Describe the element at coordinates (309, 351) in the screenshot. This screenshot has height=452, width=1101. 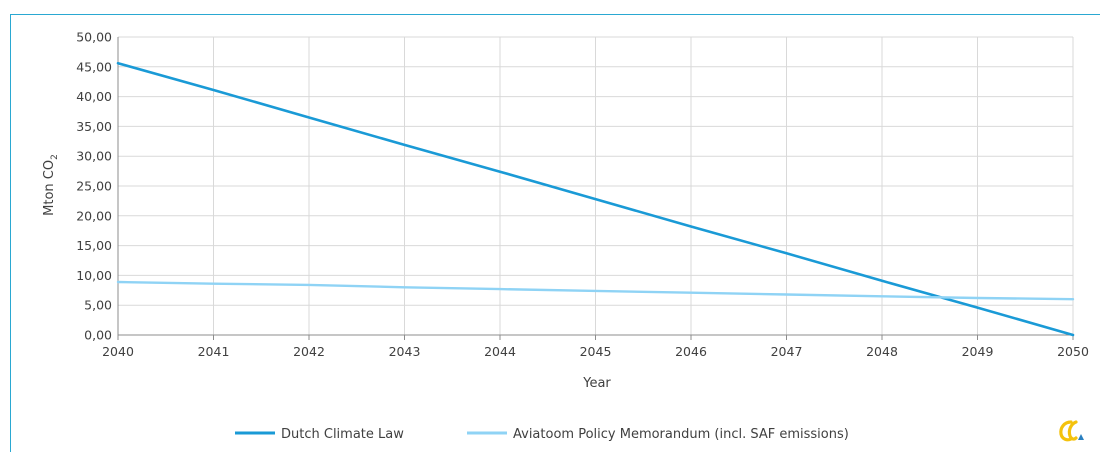
I see `x-tick-label: 2042` at that location.